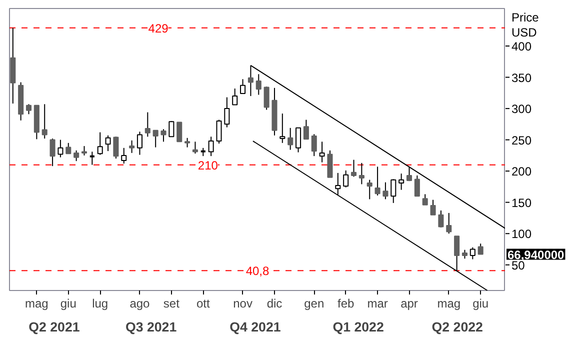 The height and width of the screenshot is (343, 577). Describe the element at coordinates (274, 303) in the screenshot. I see `x-tick-label: dic` at that location.